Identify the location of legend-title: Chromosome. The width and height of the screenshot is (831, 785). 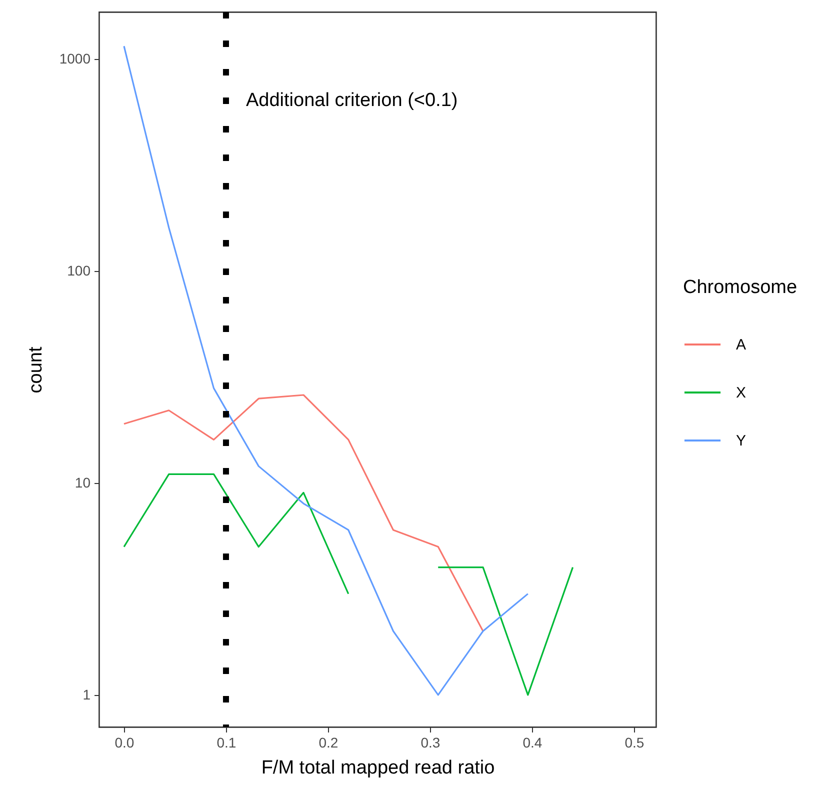
(740, 287).